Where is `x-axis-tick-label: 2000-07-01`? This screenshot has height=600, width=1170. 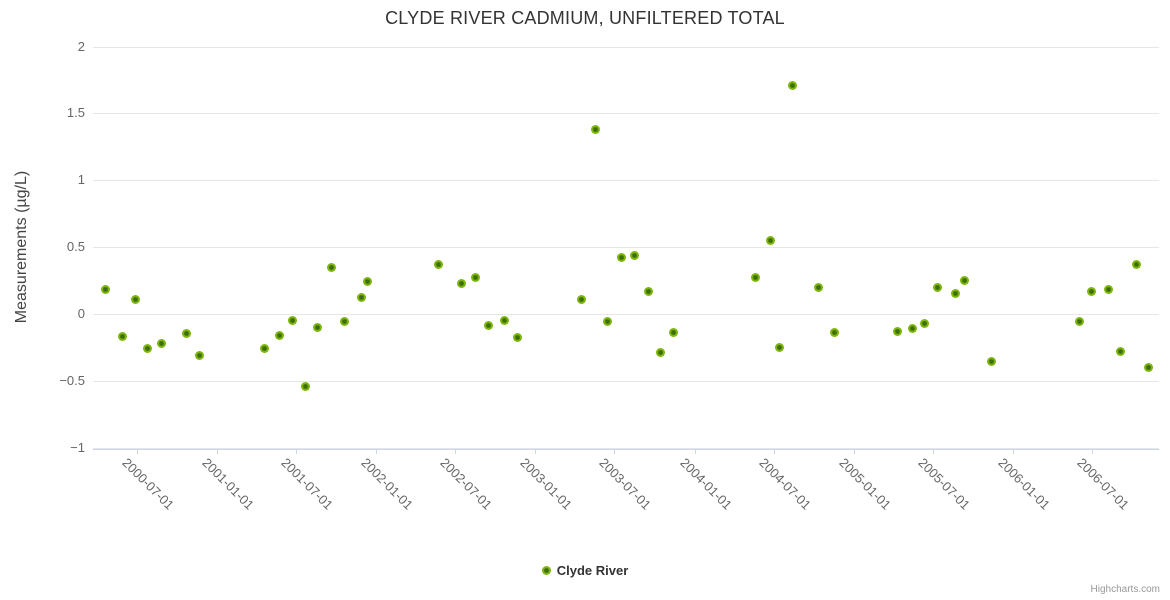
x-axis-tick-label: 2000-07-01 is located at coordinates (148, 483).